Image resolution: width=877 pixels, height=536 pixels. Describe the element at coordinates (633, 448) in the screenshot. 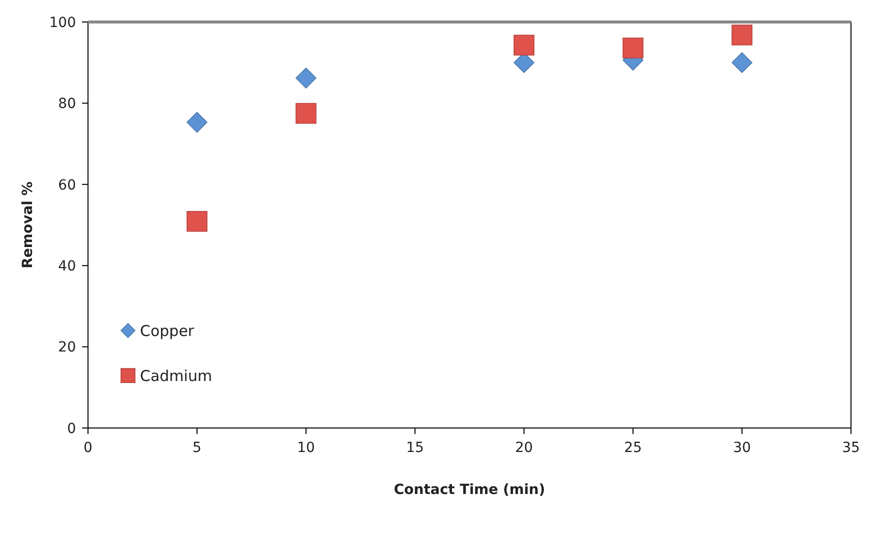

I see `x-tick-label: 25` at that location.